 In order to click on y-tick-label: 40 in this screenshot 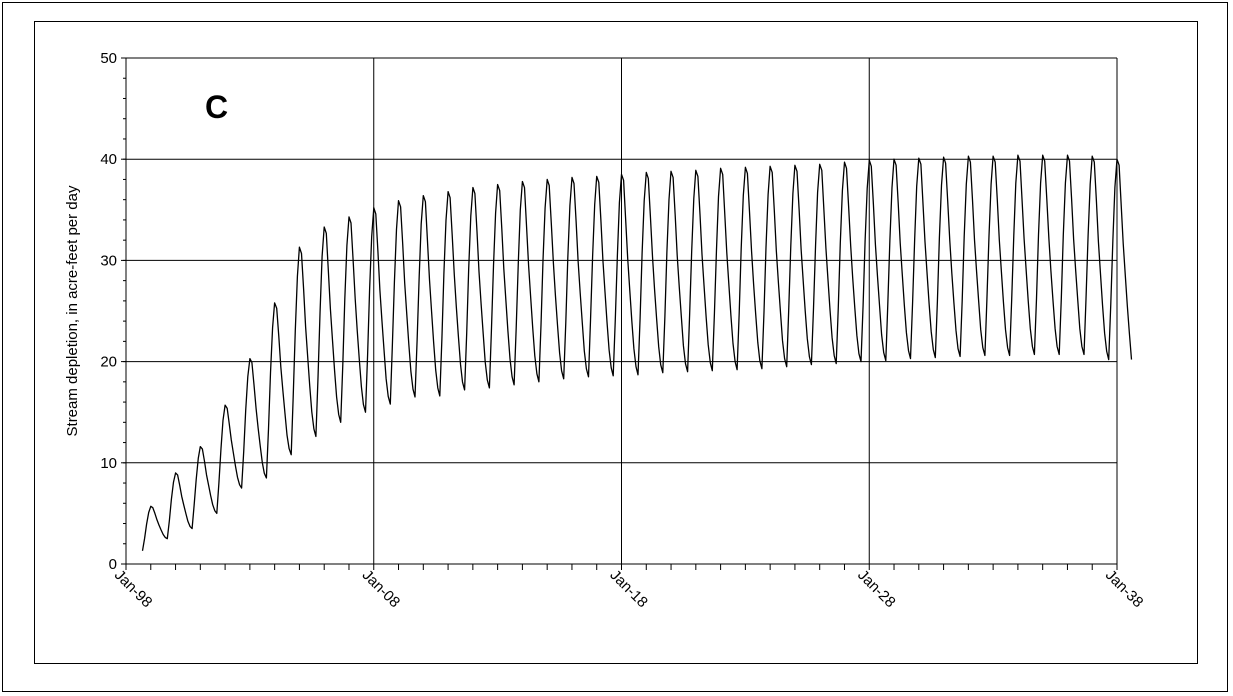, I will do `click(108, 159)`.